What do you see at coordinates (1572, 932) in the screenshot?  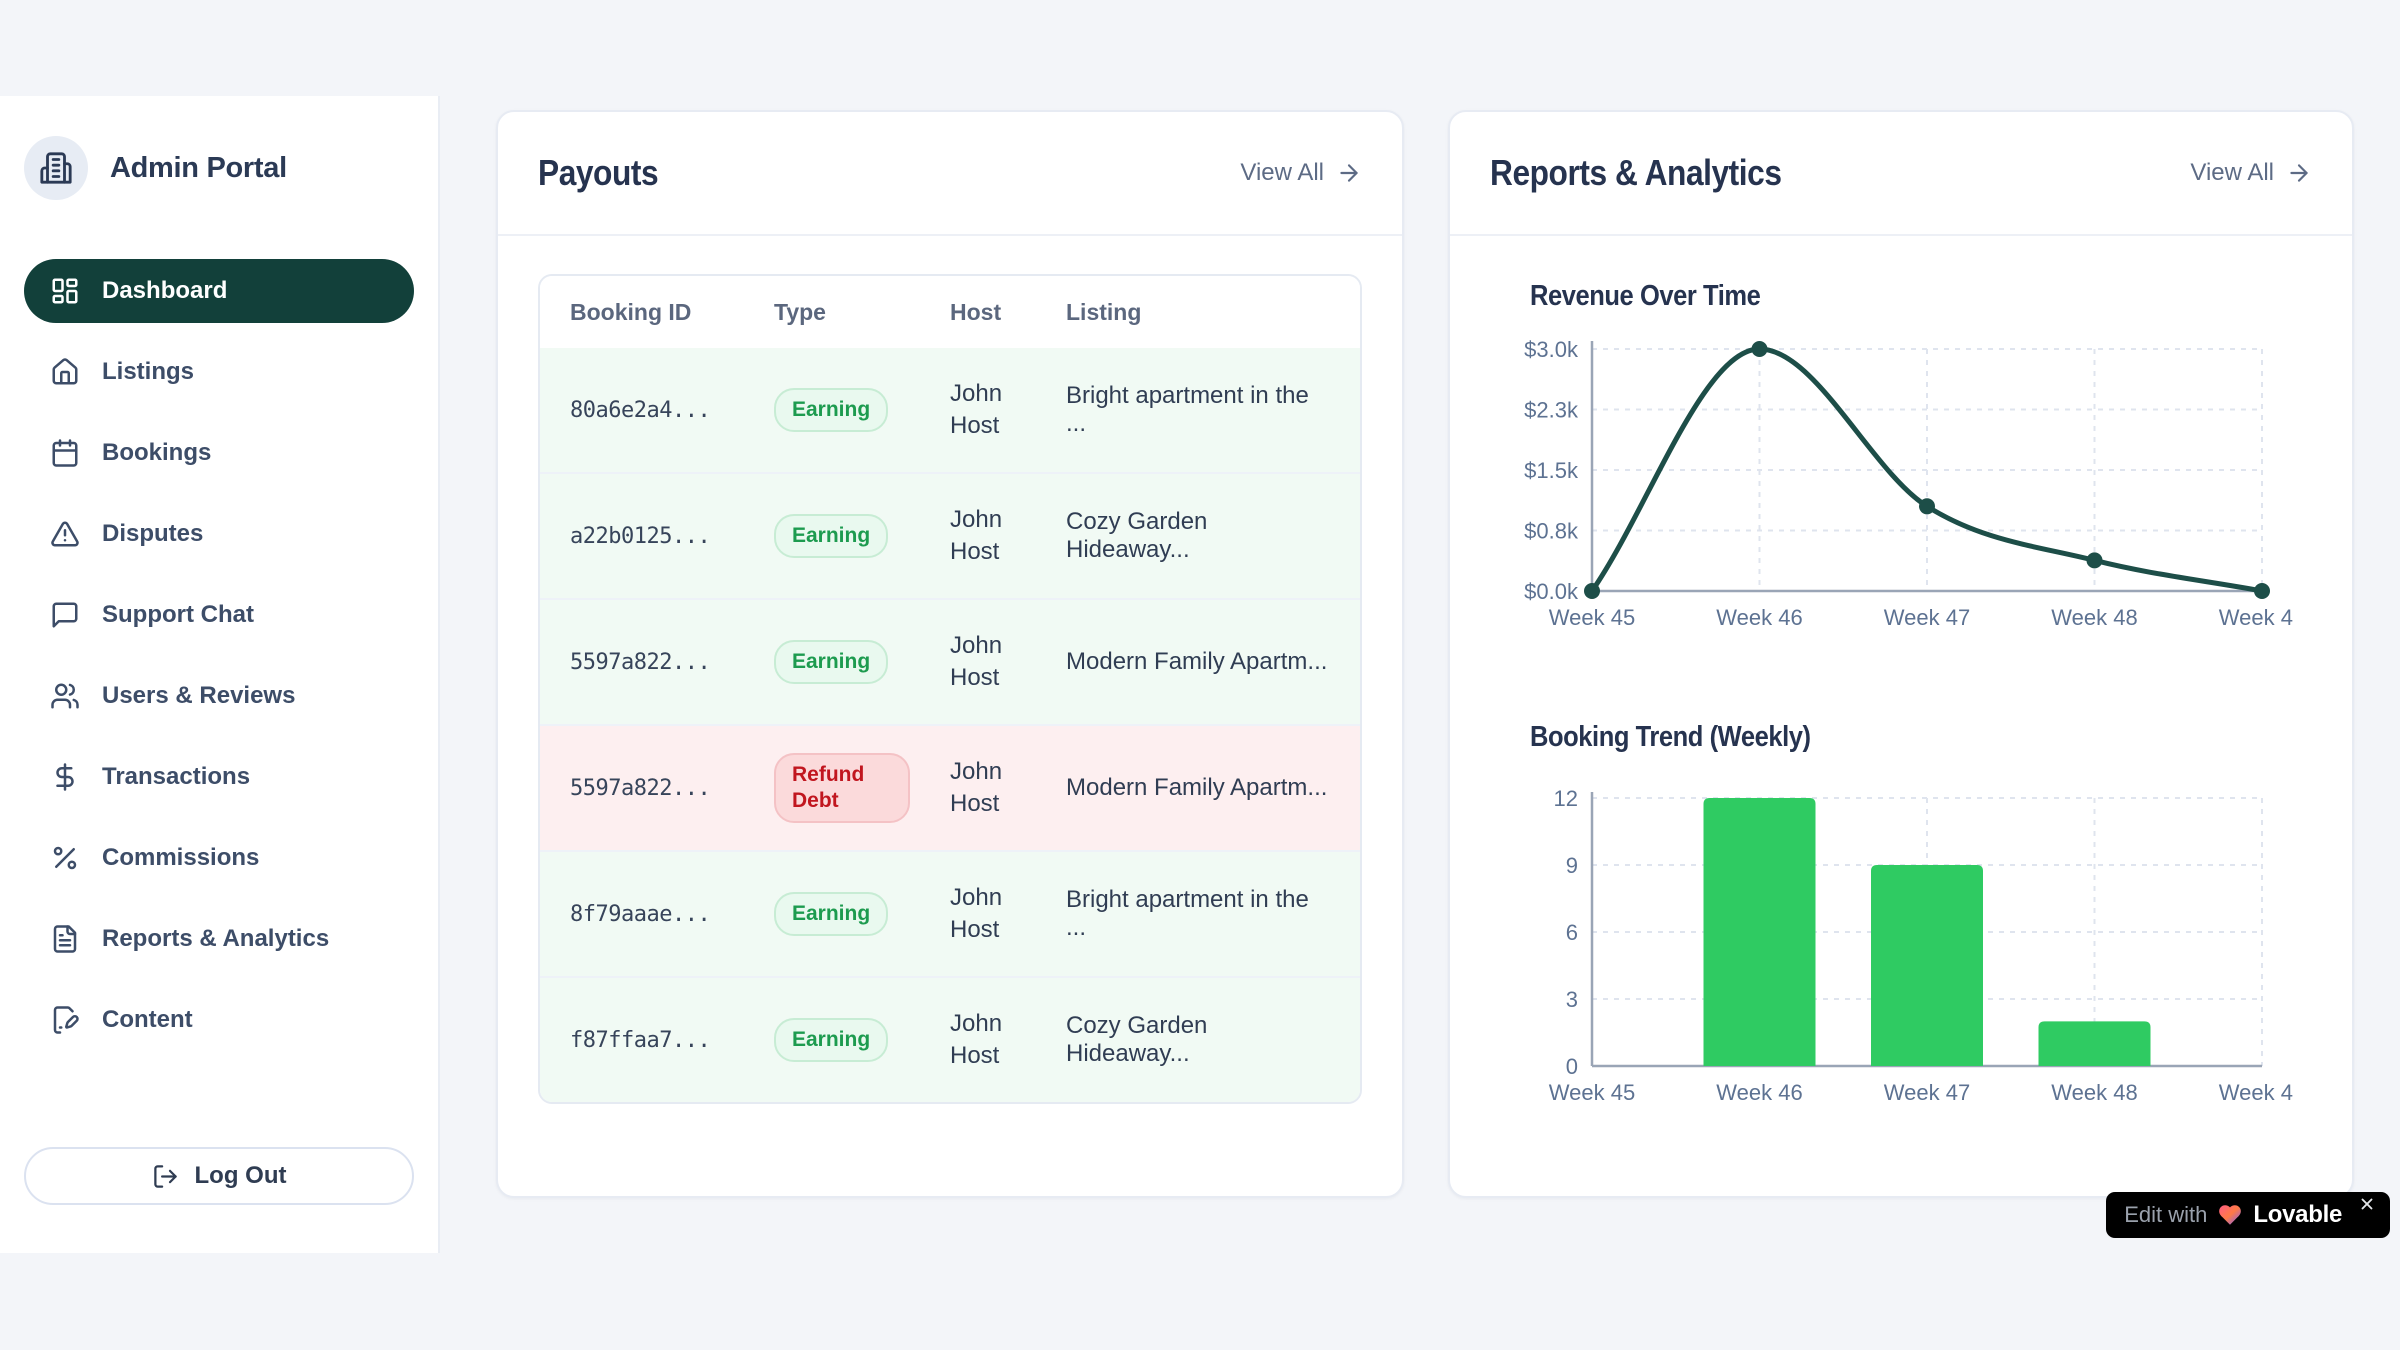 I see `svg-text: 6` at bounding box center [1572, 932].